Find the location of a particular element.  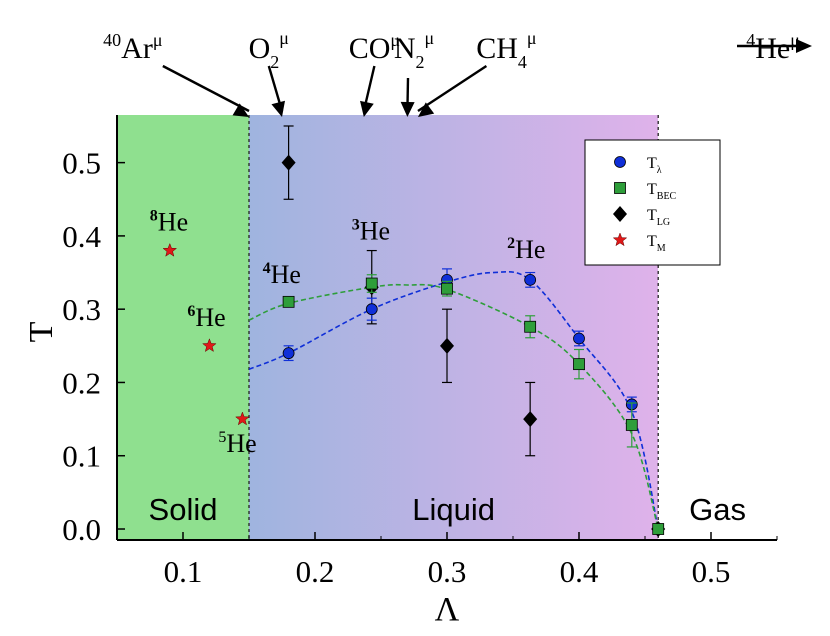

legend-entry: TLG is located at coordinates (658, 217).